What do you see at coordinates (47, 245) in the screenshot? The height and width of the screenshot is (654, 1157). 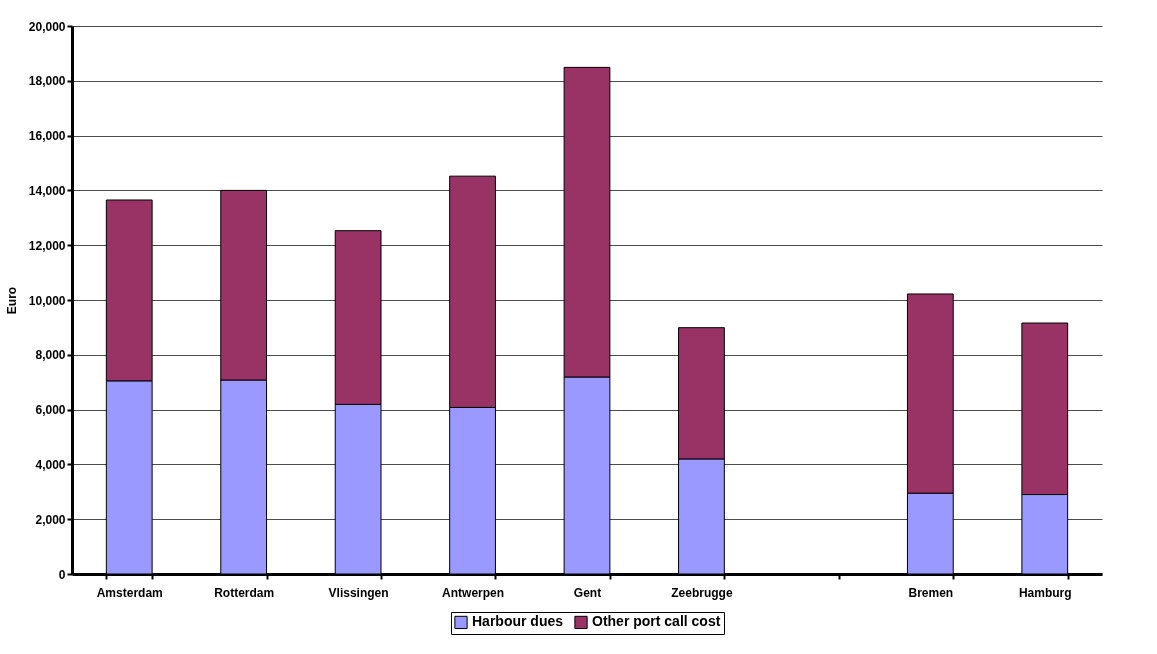 I see `y-tick-label: 12,000` at bounding box center [47, 245].